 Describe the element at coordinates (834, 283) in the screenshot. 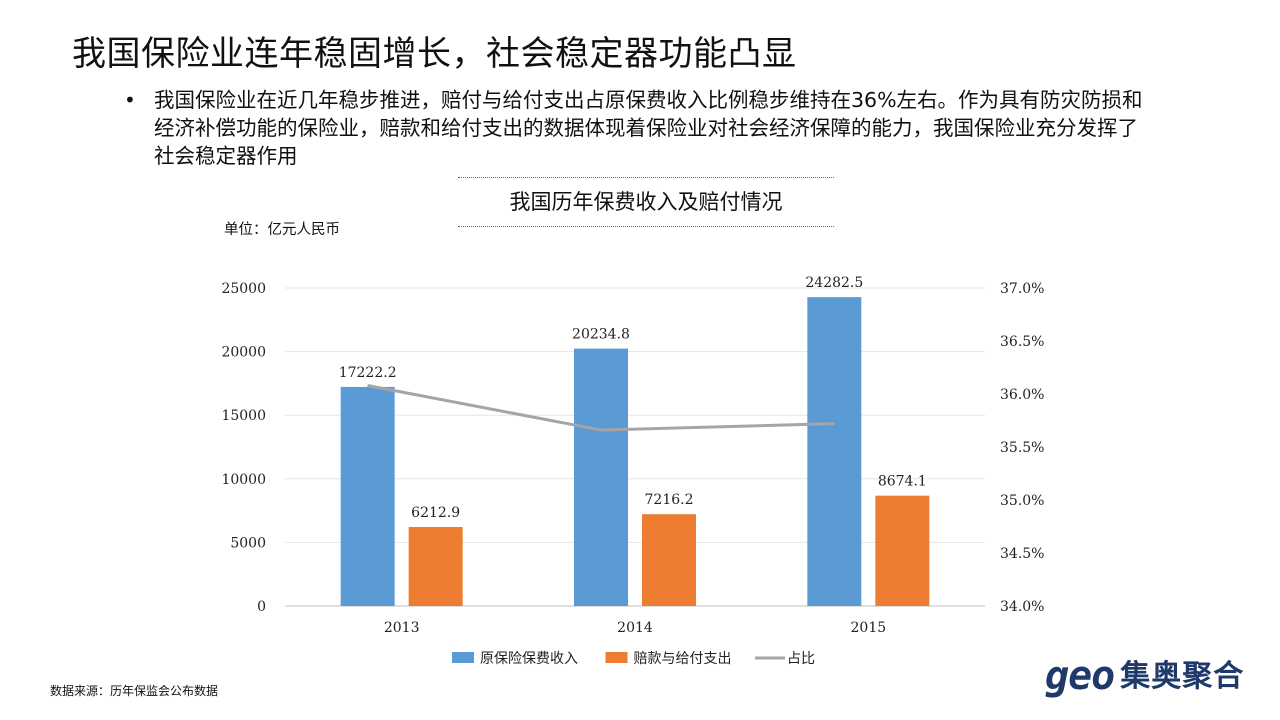

I see `bar-data-label: 24282.5` at that location.